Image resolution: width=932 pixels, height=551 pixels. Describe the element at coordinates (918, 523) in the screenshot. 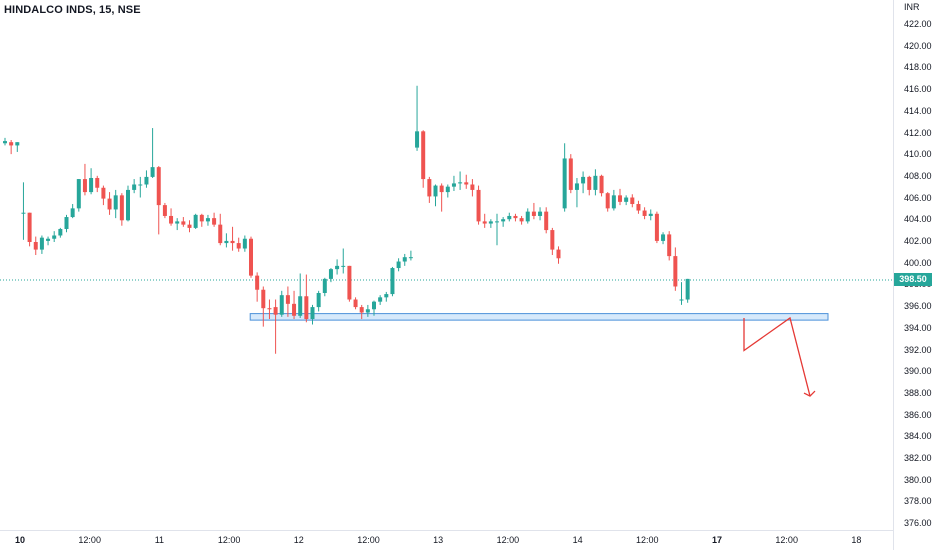

I see `price-tick-label: 376.00` at that location.